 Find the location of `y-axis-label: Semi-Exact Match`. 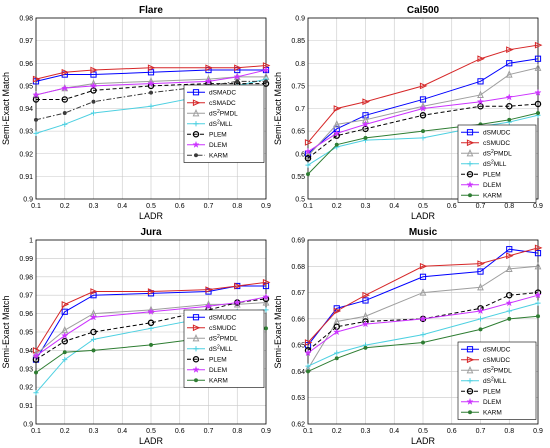

y-axis-label: Semi-Exact Match is located at coordinates (6, 331).